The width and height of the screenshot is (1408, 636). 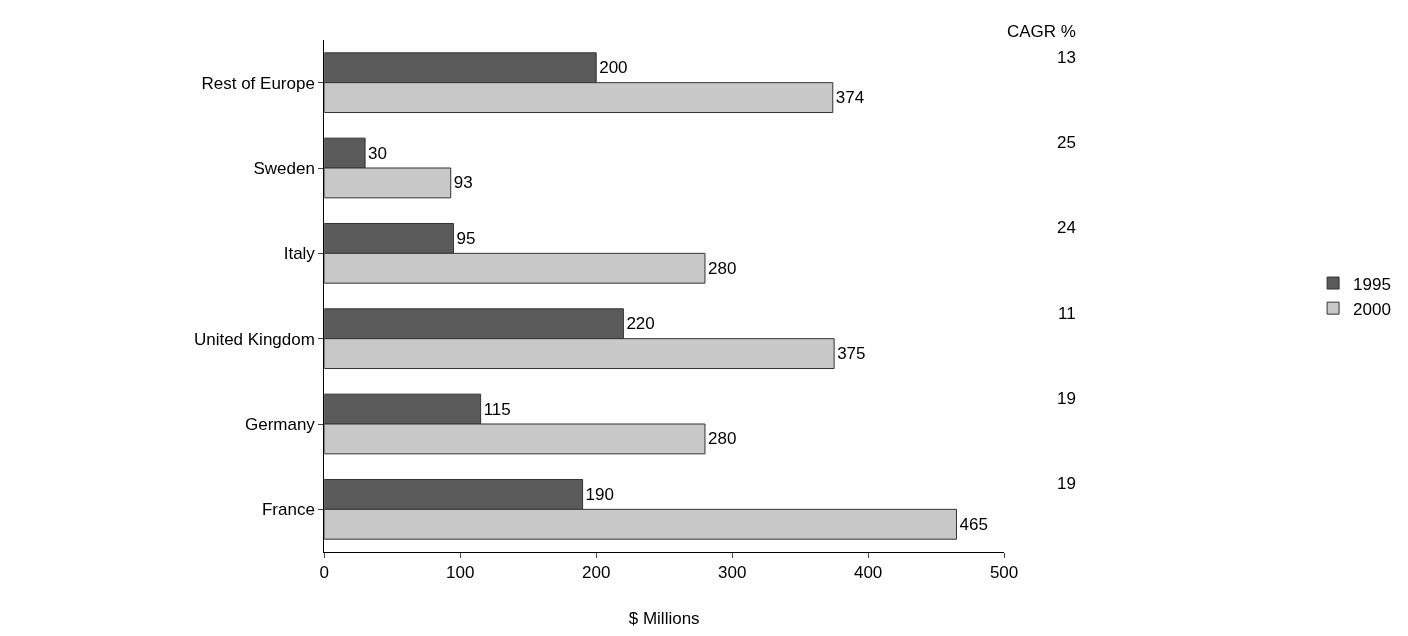 What do you see at coordinates (1067, 313) in the screenshot?
I see `text: 11` at bounding box center [1067, 313].